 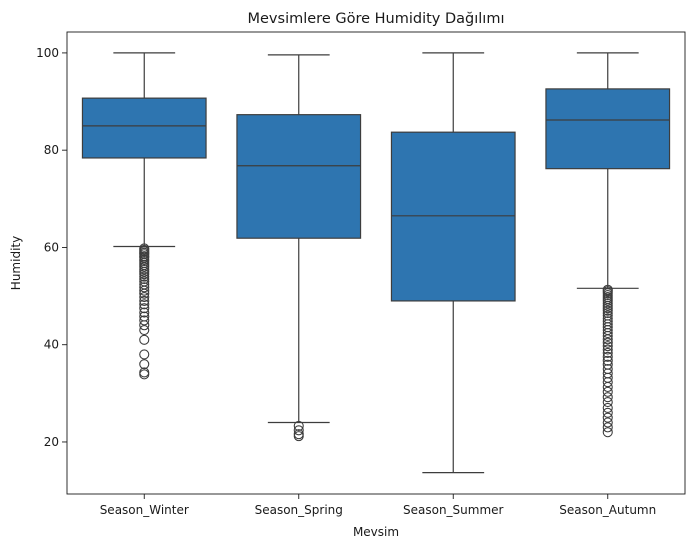 I want to click on box-group-season-summer, so click(x=453, y=263).